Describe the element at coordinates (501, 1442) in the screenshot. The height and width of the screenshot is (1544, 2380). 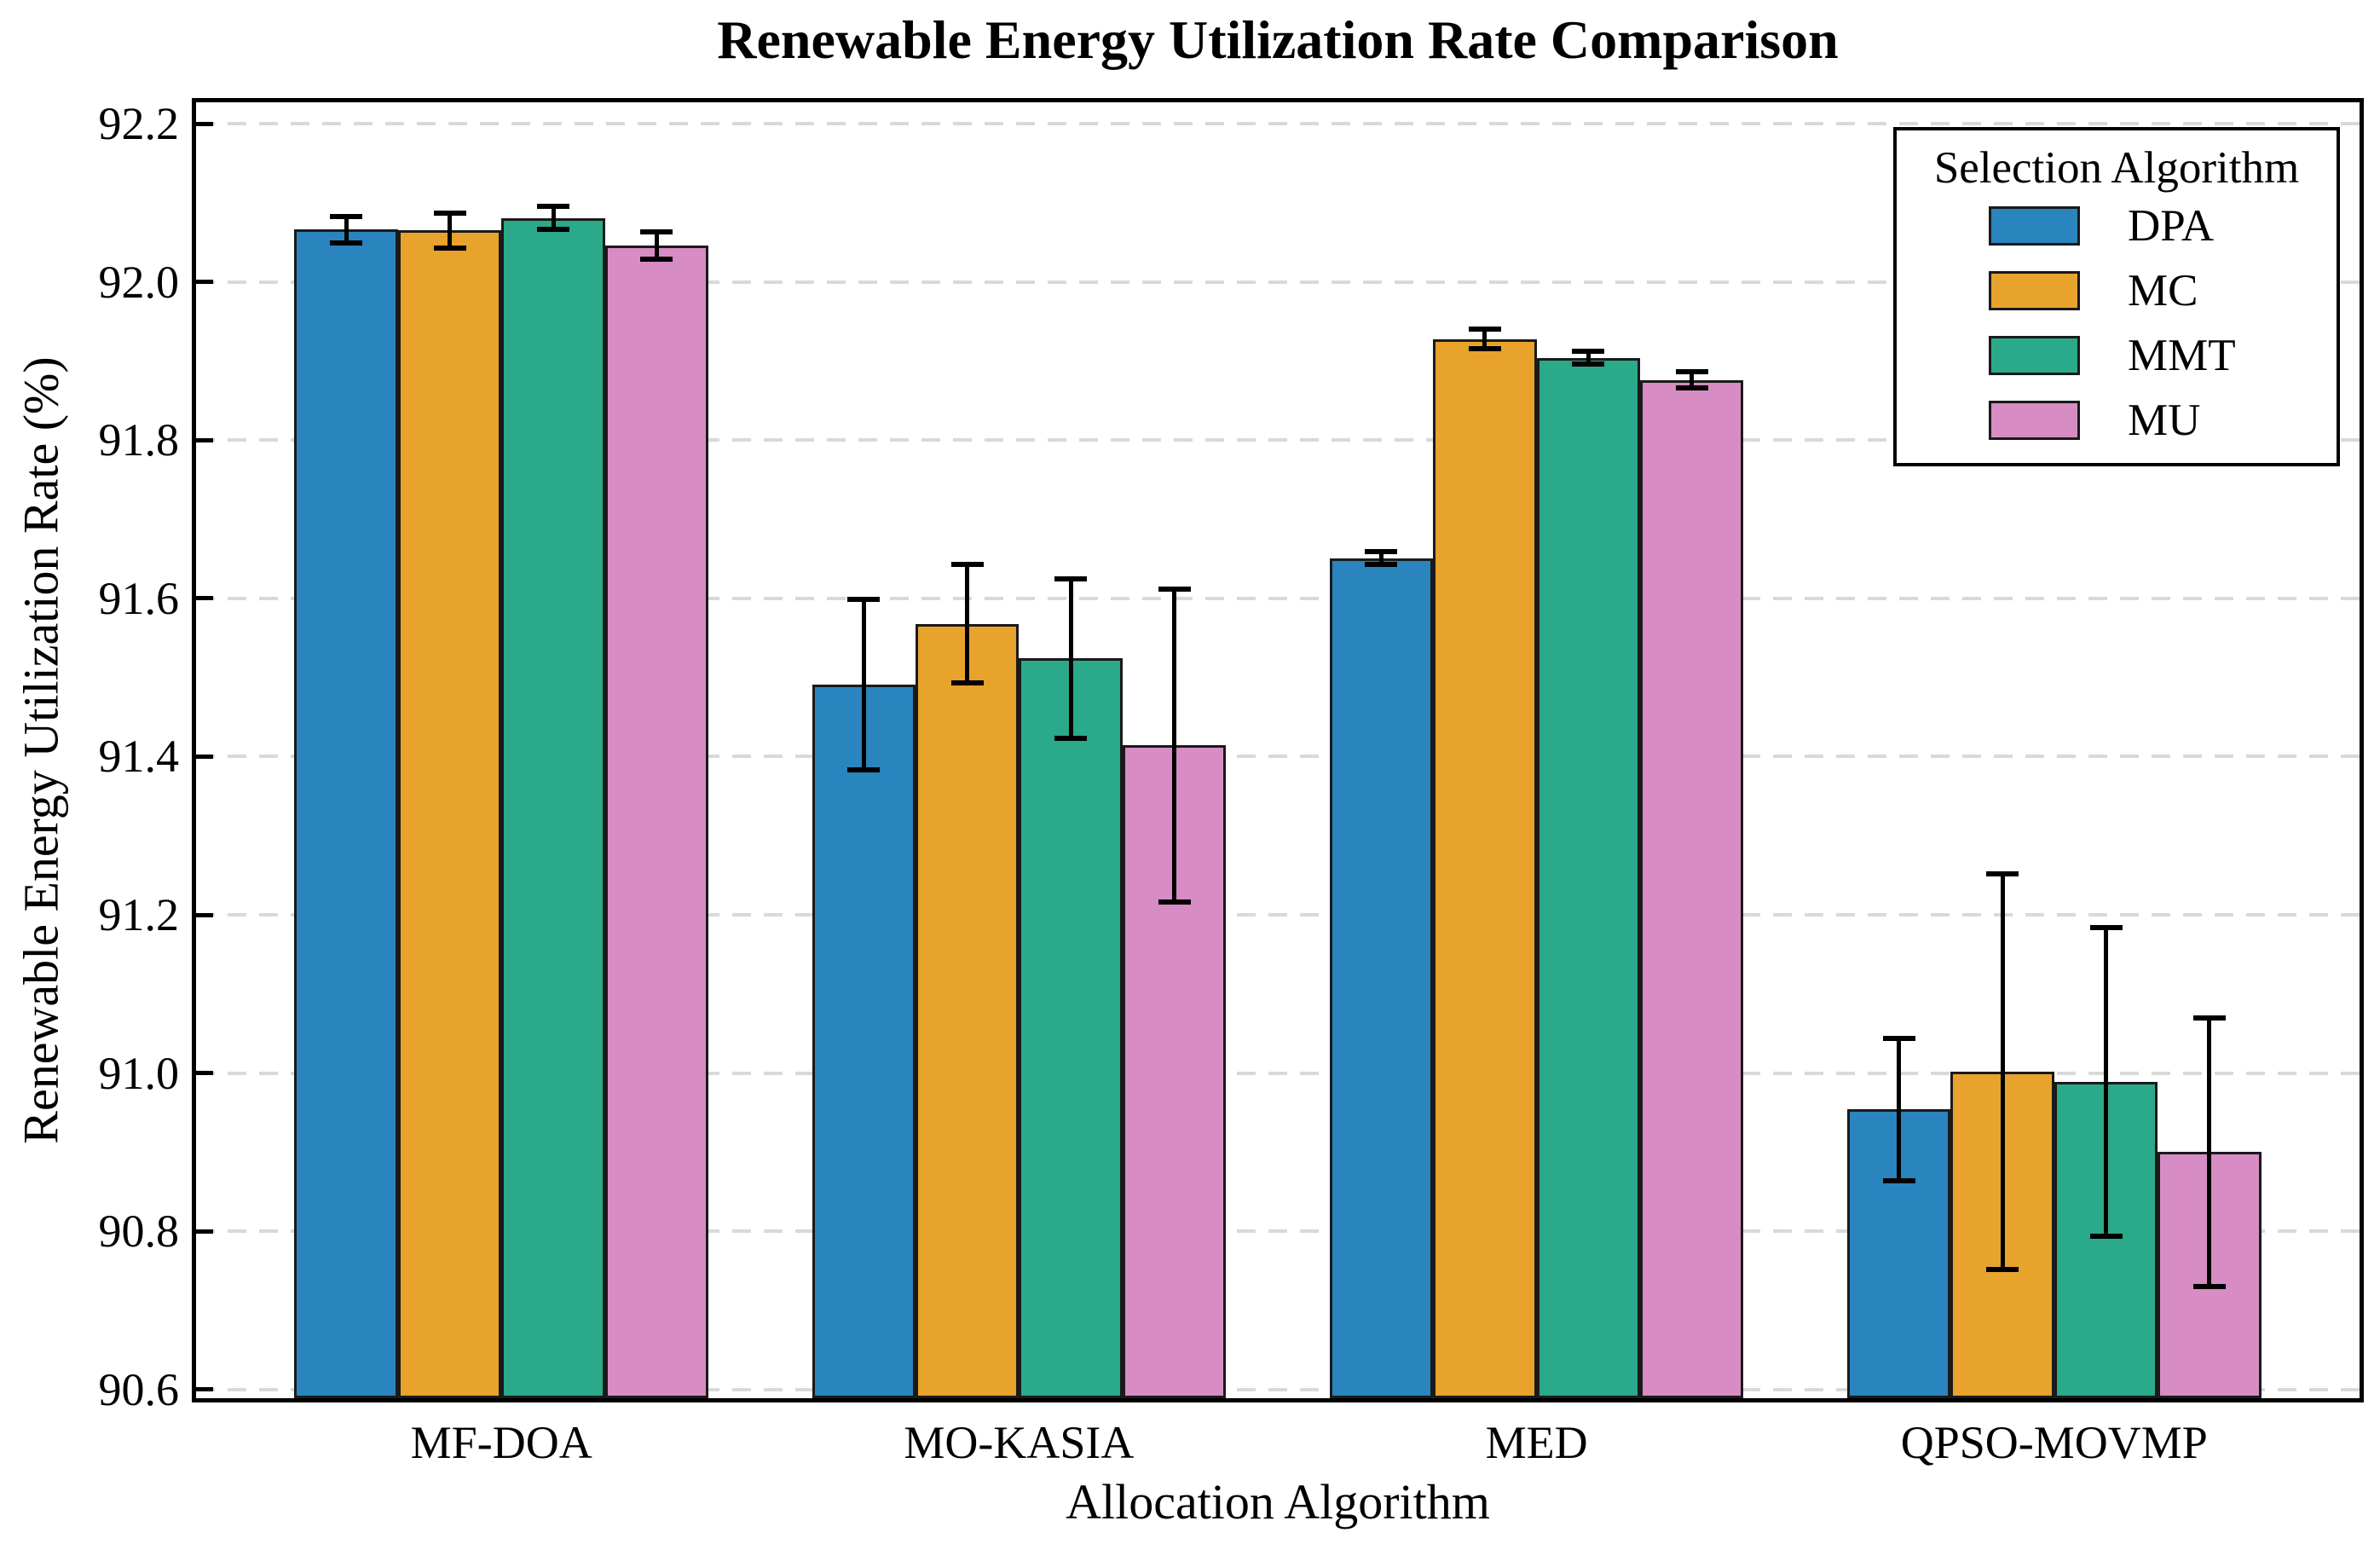
I see `x-tick-label-MF-DOA: MF-DOA` at that location.